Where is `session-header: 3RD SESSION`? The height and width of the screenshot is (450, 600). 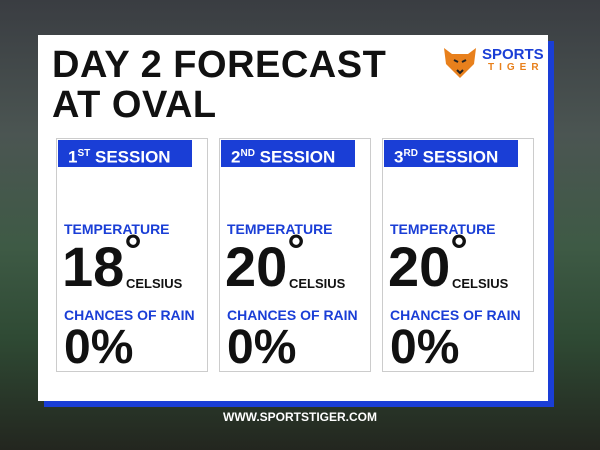
session-header: 3RD SESSION is located at coordinates (451, 153).